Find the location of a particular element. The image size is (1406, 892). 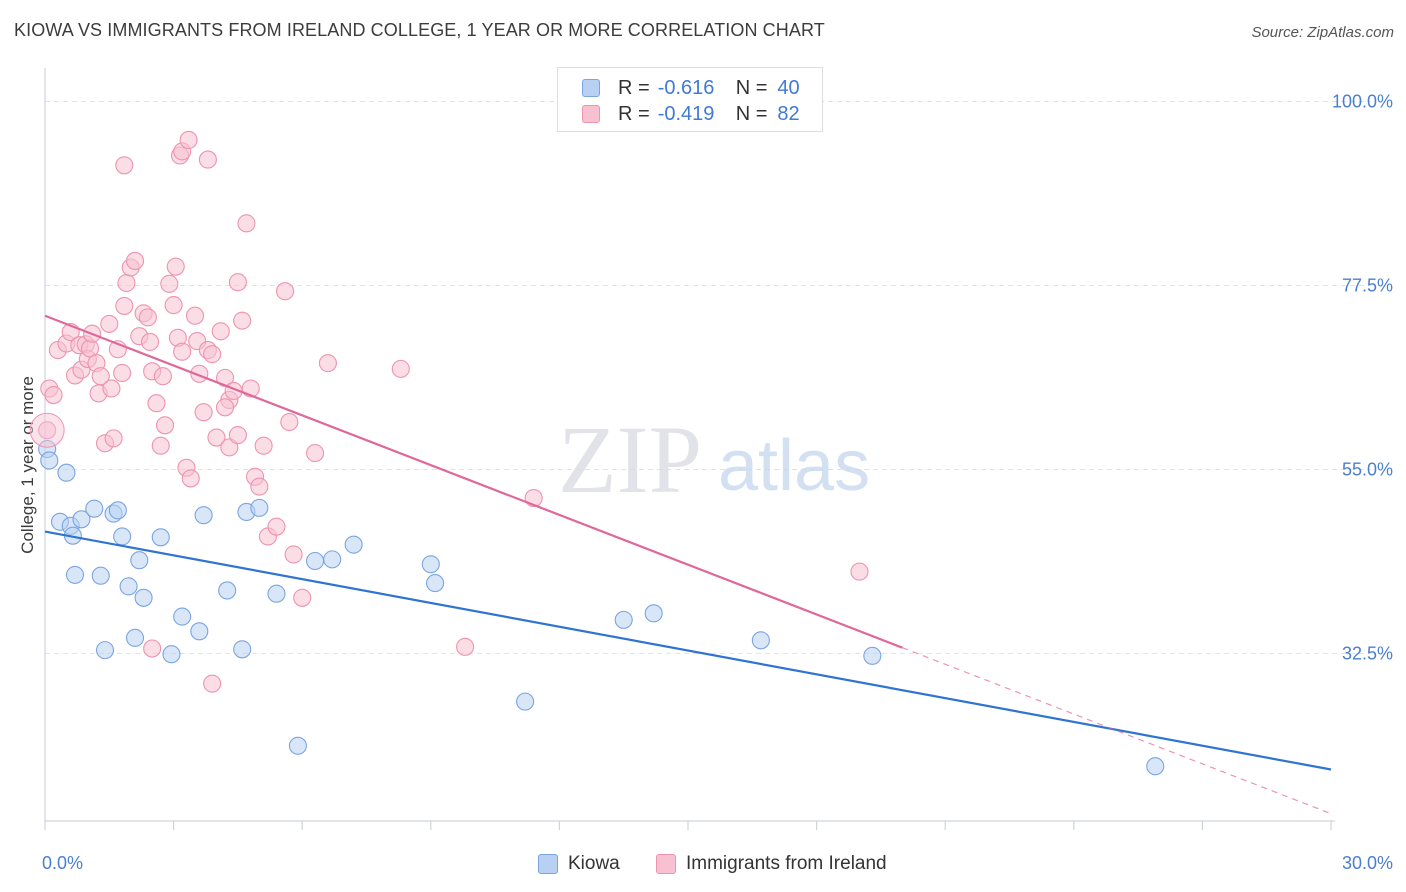

bottom-legend-kiowa: Kiowa is located at coordinates (579, 864).